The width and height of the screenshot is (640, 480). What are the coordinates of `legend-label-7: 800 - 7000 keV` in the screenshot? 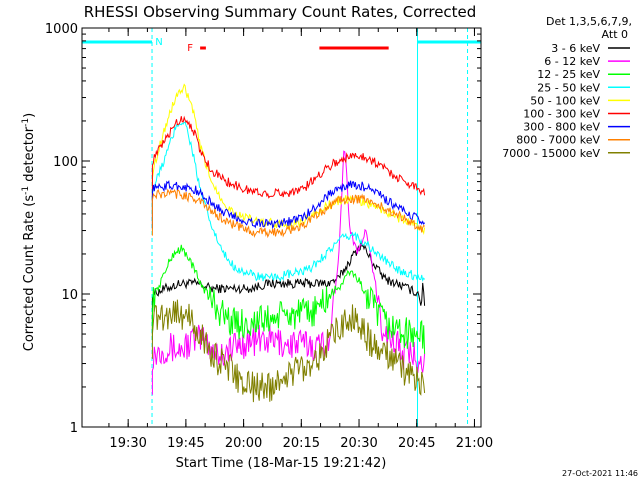 It's located at (558, 140).